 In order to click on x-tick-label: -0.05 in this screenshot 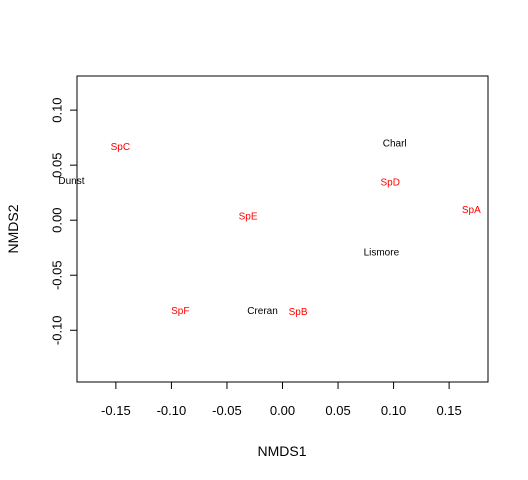, I will do `click(227, 410)`.